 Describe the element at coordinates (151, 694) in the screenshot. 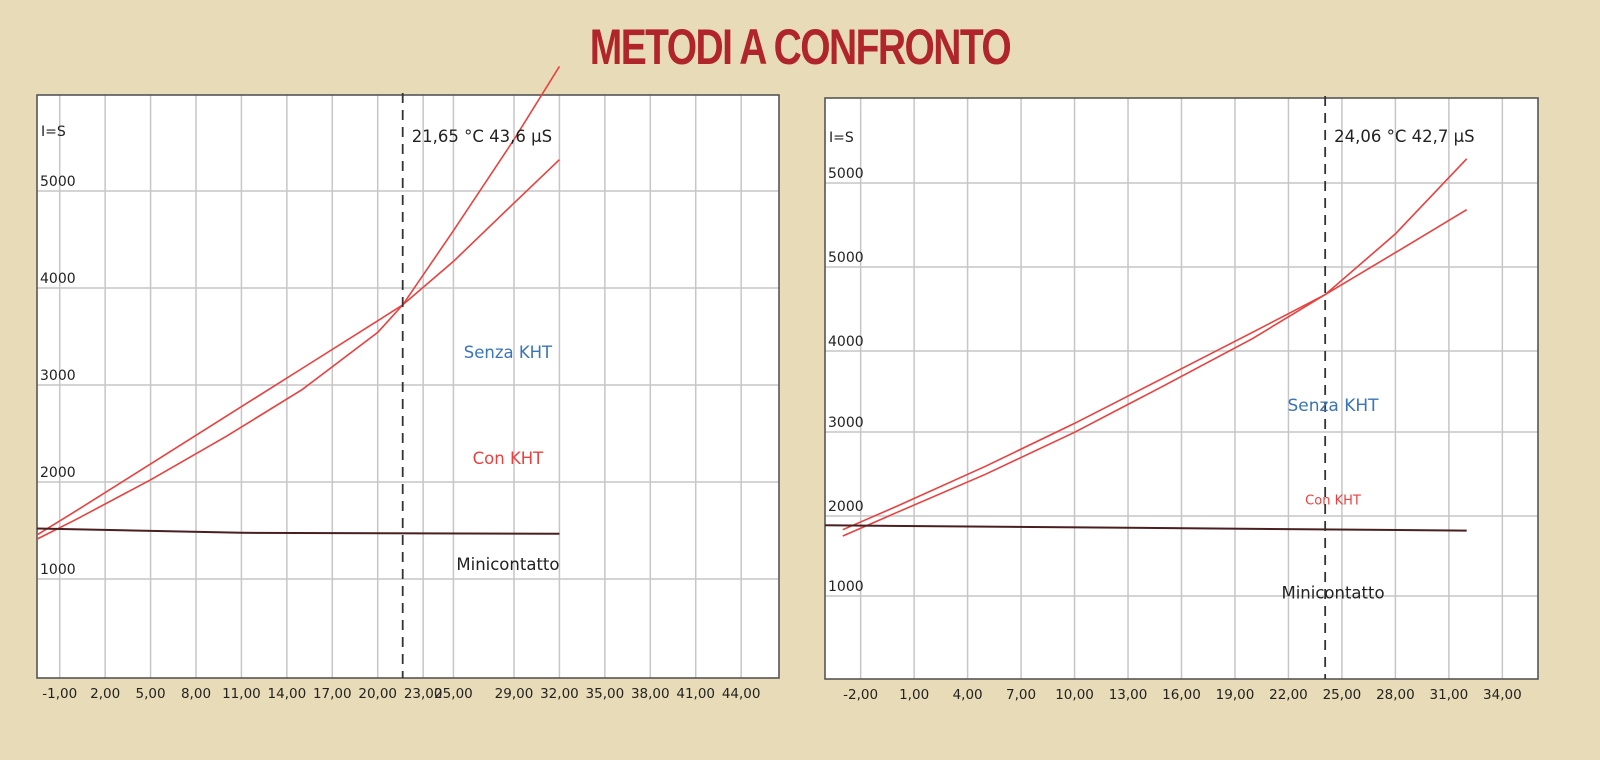

I see `x-tick-label: 5,00` at that location.